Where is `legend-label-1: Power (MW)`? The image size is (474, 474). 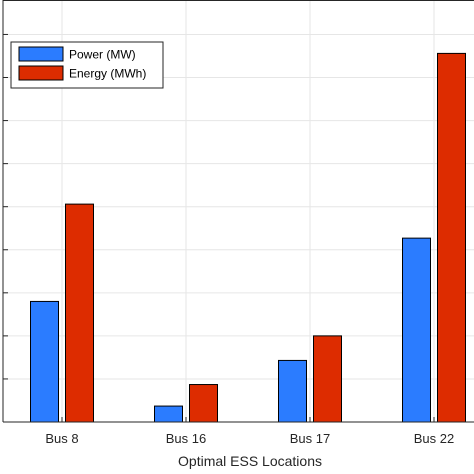 legend-label-1: Power (MW) is located at coordinates (102, 55).